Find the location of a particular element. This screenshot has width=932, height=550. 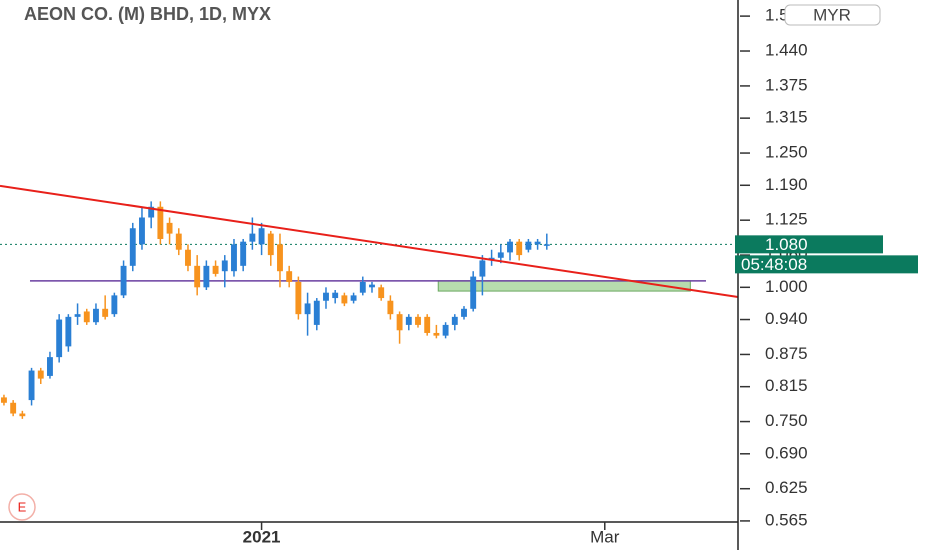

event-marker-label: E is located at coordinates (22, 506).